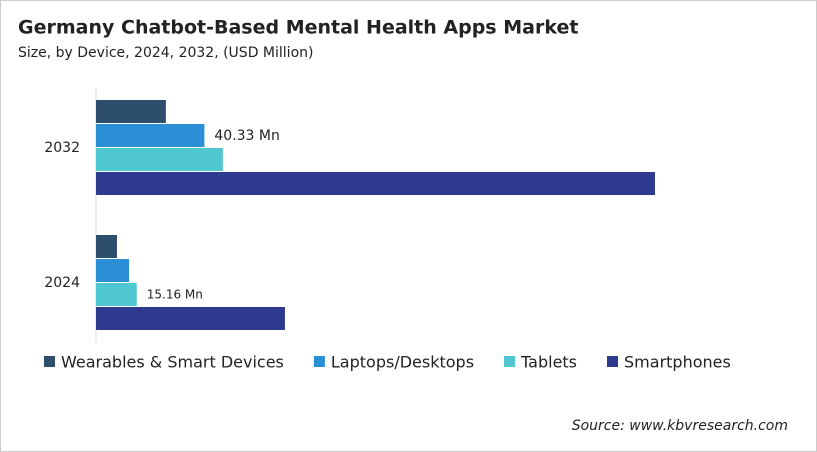 Image resolution: width=817 pixels, height=452 pixels. Describe the element at coordinates (677, 362) in the screenshot. I see `legend-label: Smartphones` at that location.